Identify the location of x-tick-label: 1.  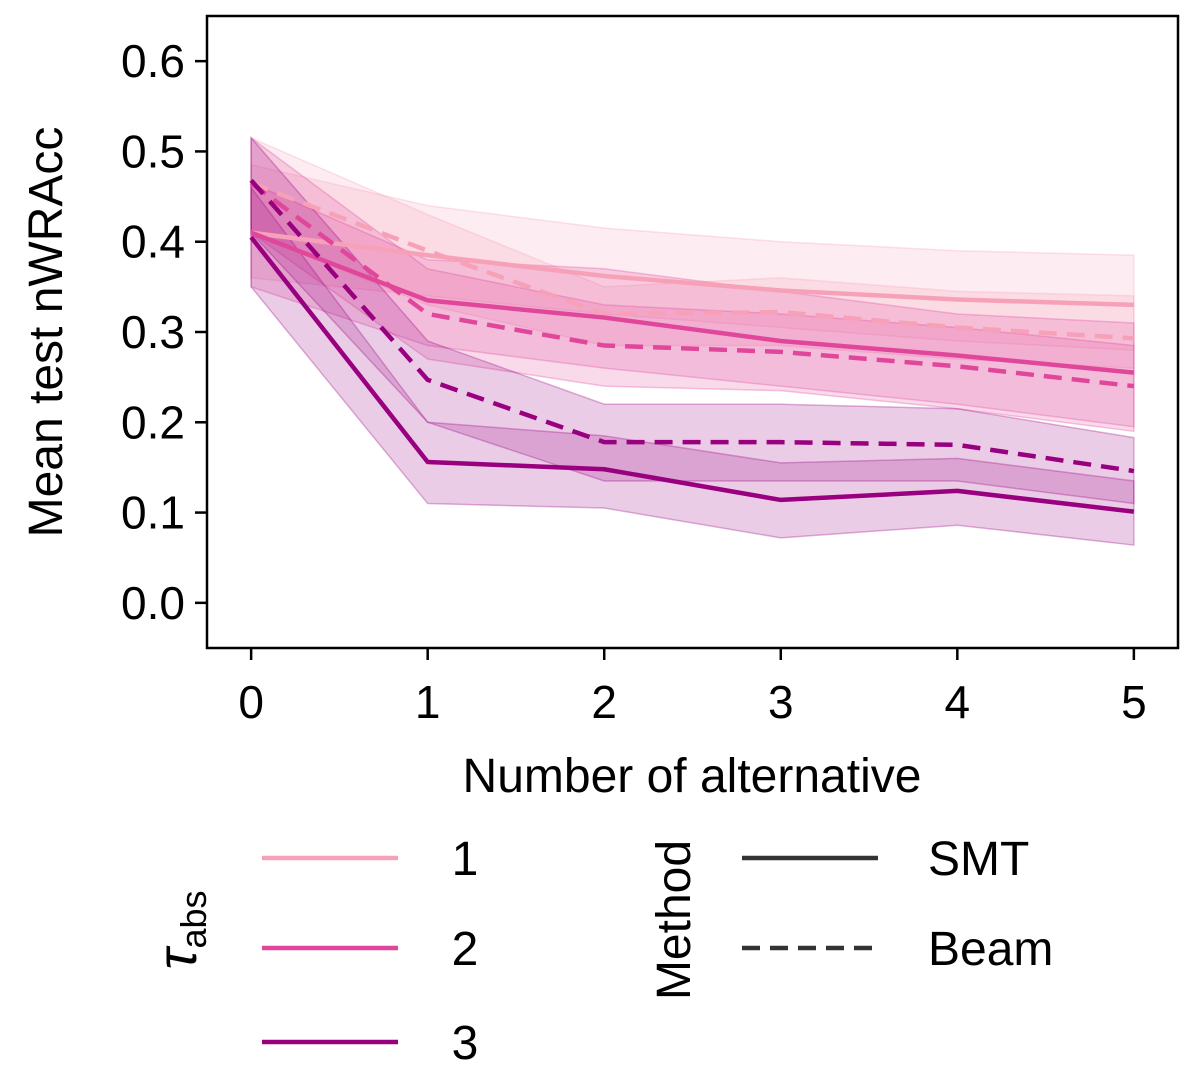
(428, 702).